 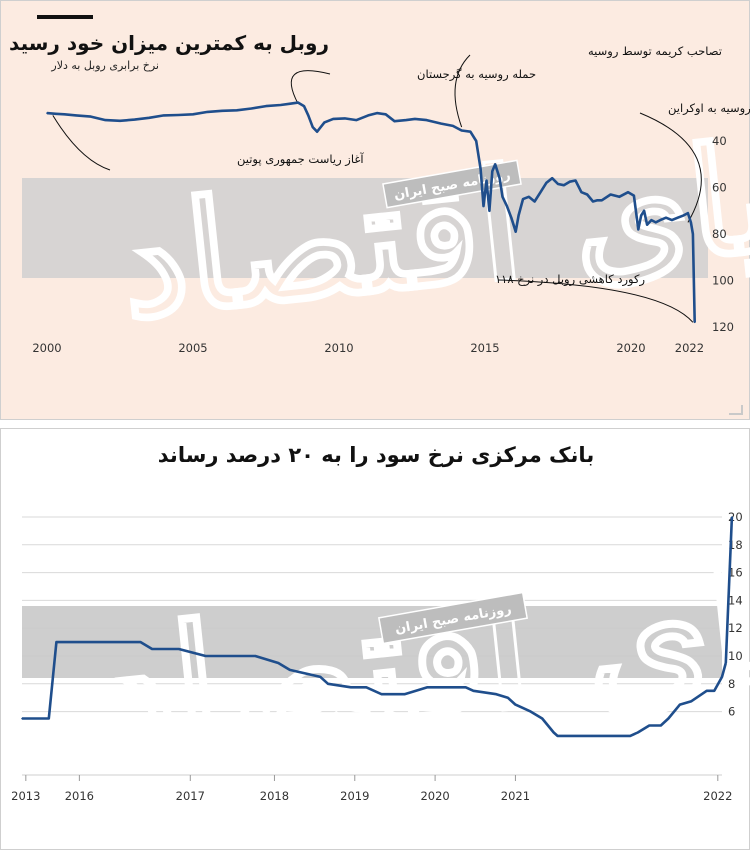 What do you see at coordinates (476, 74) in the screenshot?
I see `annotation-label: حمله روسیه به گرجستان` at bounding box center [476, 74].